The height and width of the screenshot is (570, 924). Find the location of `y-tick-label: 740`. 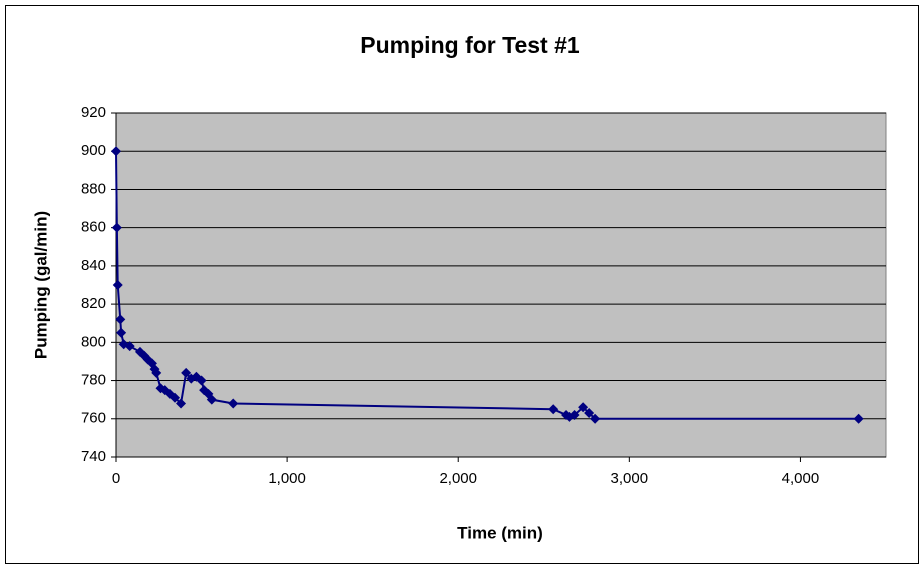

y-tick-label: 740 is located at coordinates (93, 456).